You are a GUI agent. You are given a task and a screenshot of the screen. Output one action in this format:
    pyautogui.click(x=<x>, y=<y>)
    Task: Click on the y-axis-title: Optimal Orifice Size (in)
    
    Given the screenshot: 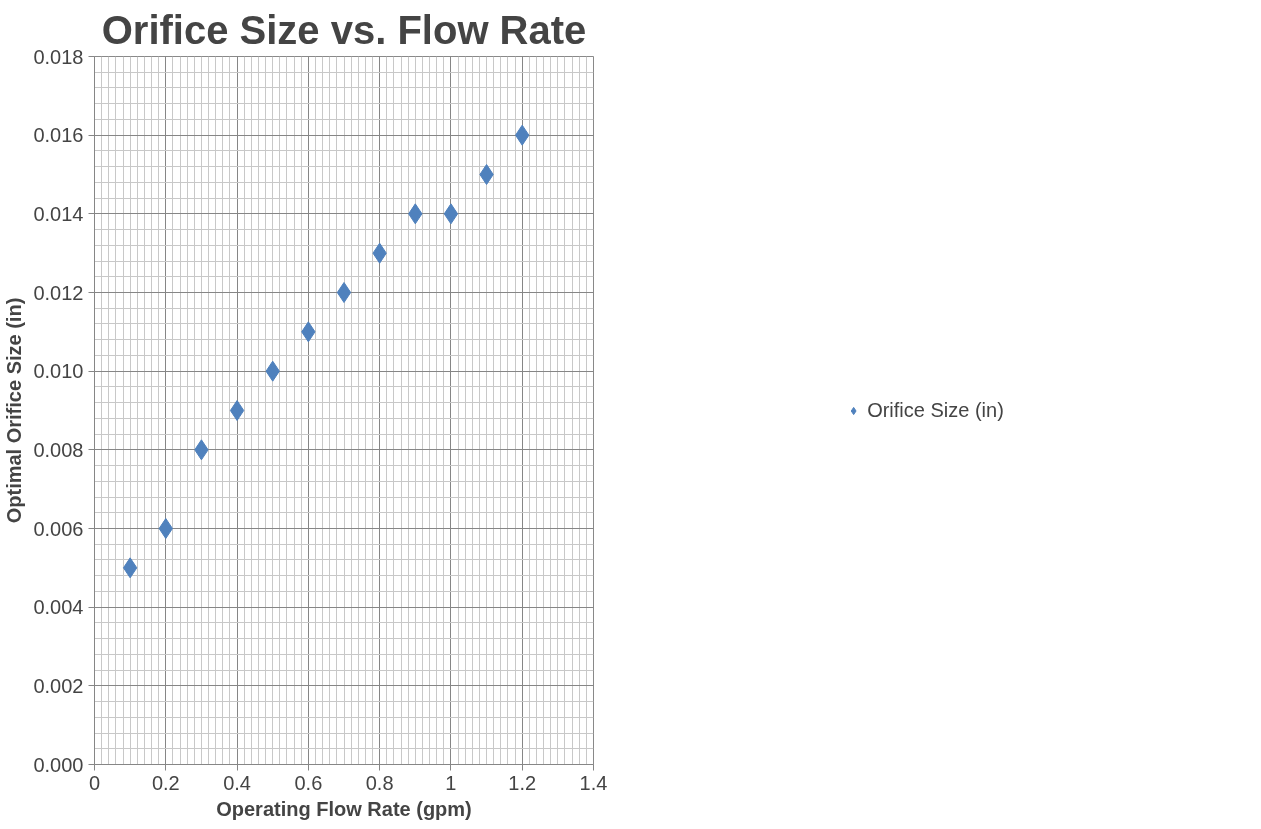 What is the action you would take?
    pyautogui.click(x=14, y=410)
    